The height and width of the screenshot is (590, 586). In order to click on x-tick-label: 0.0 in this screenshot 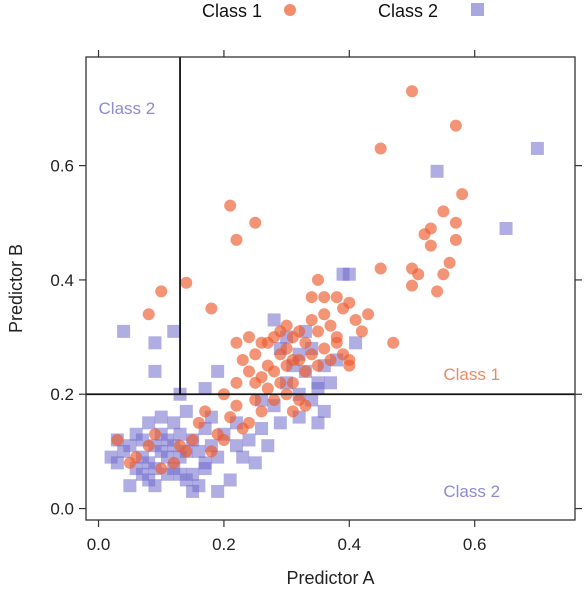, I will do `click(99, 544)`.